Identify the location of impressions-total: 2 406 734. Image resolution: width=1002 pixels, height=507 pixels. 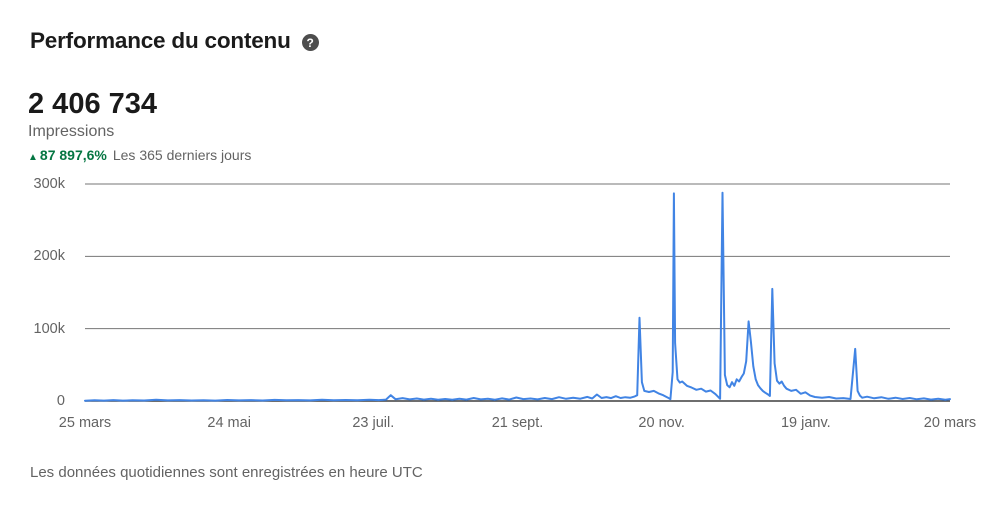
(93, 104).